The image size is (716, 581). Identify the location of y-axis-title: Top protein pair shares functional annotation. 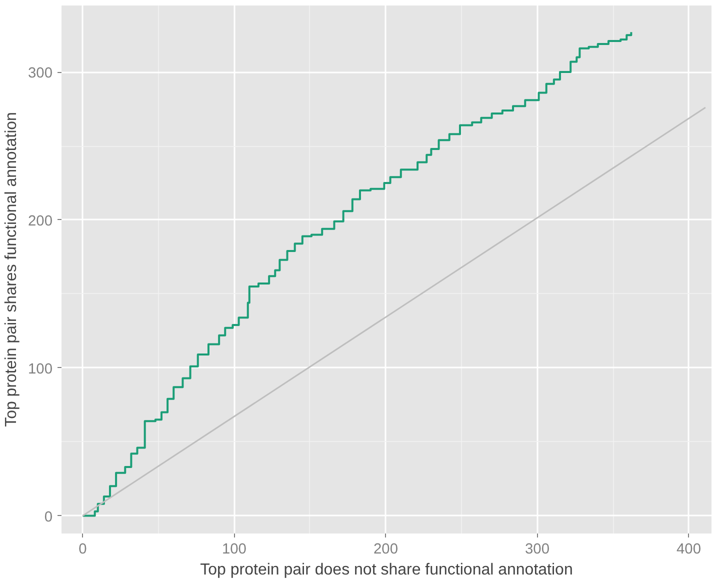
(11, 269).